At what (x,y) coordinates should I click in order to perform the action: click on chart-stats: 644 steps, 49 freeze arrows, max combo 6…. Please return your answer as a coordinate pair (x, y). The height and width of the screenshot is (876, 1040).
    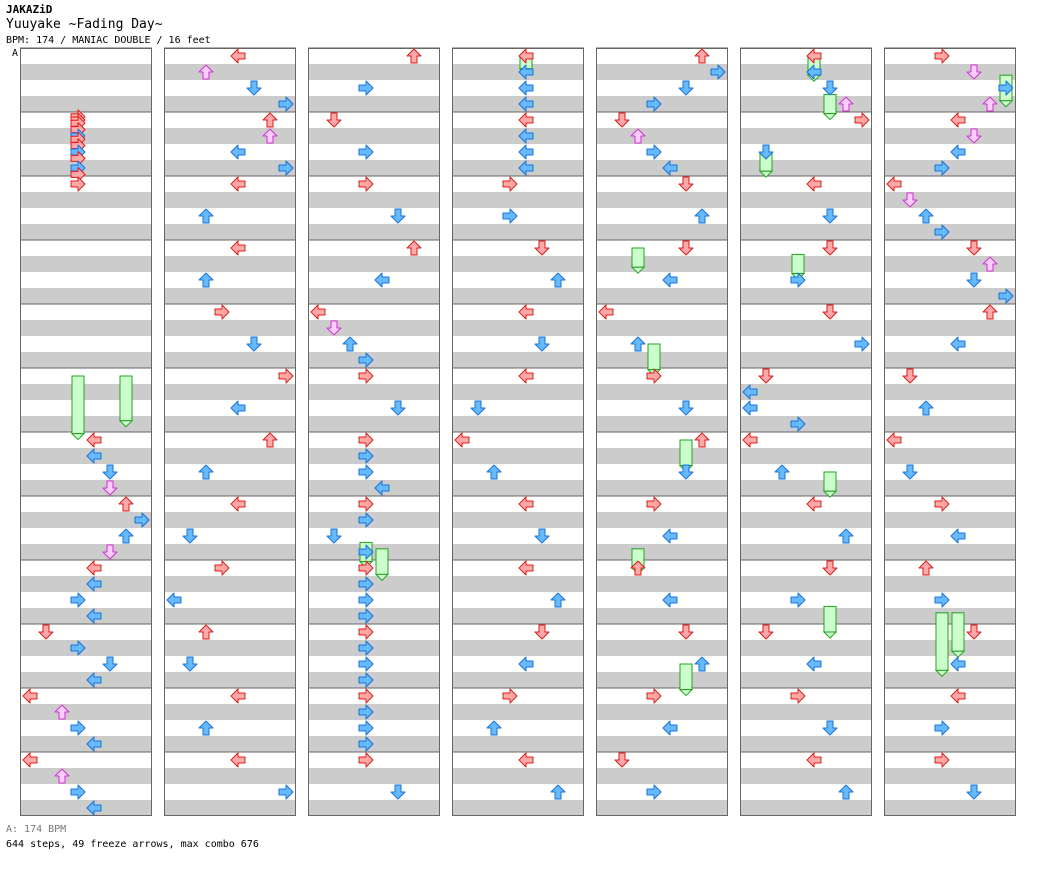
    Looking at the image, I should click on (132, 844).